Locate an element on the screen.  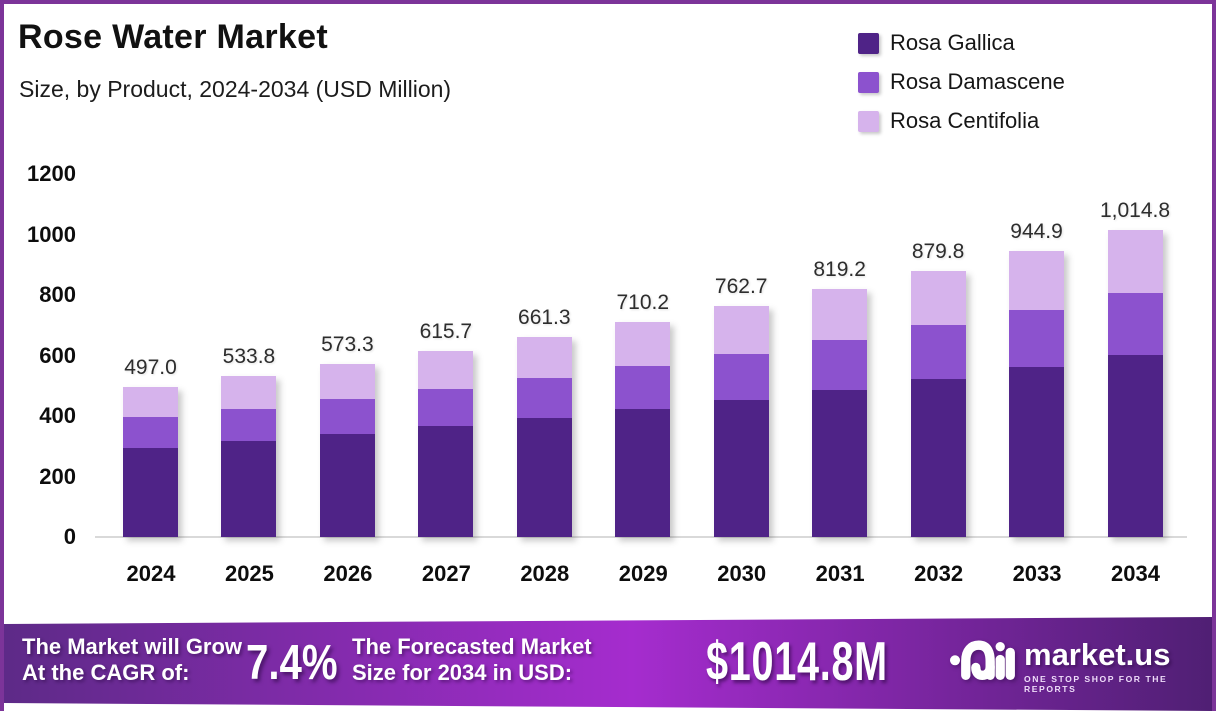
brand-block: market.us ONE STOP SHOP FOR THE REPORTS is located at coordinates (1118, 666).